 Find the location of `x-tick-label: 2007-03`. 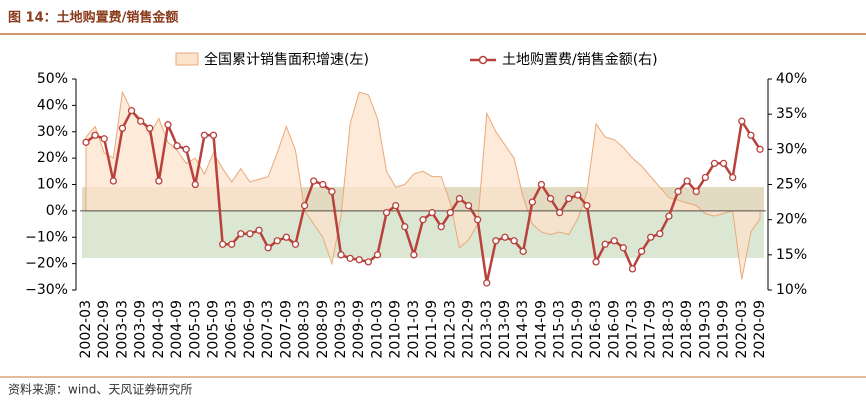

x-tick-label: 2007-03 is located at coordinates (268, 329).